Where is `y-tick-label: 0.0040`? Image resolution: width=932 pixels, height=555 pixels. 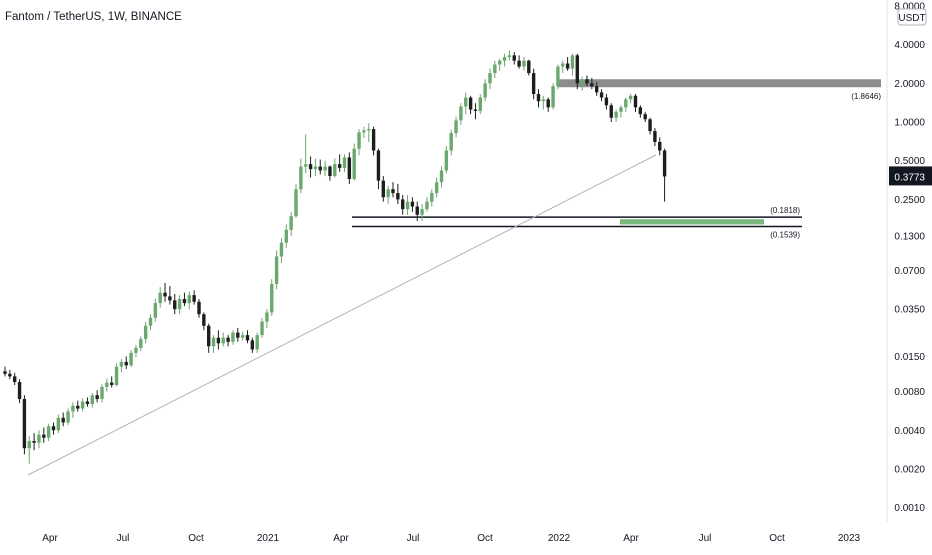 y-tick-label: 0.0040 is located at coordinates (909, 431).